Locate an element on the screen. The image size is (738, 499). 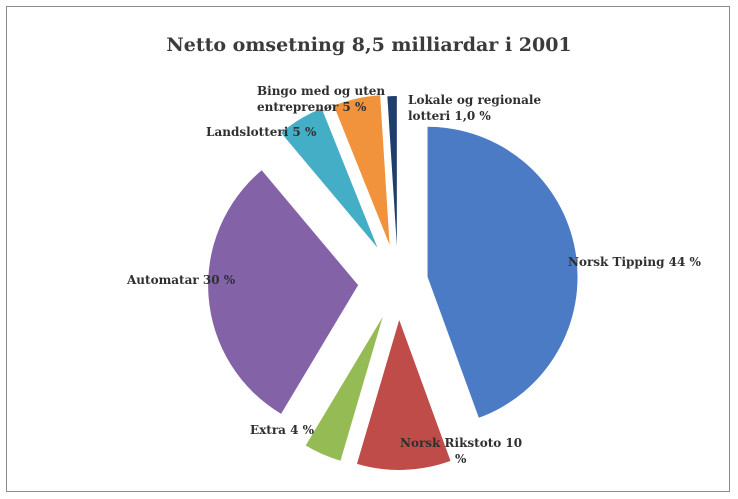
slice-label-landslotteri: Landslotteri 5 % is located at coordinates (261, 132).